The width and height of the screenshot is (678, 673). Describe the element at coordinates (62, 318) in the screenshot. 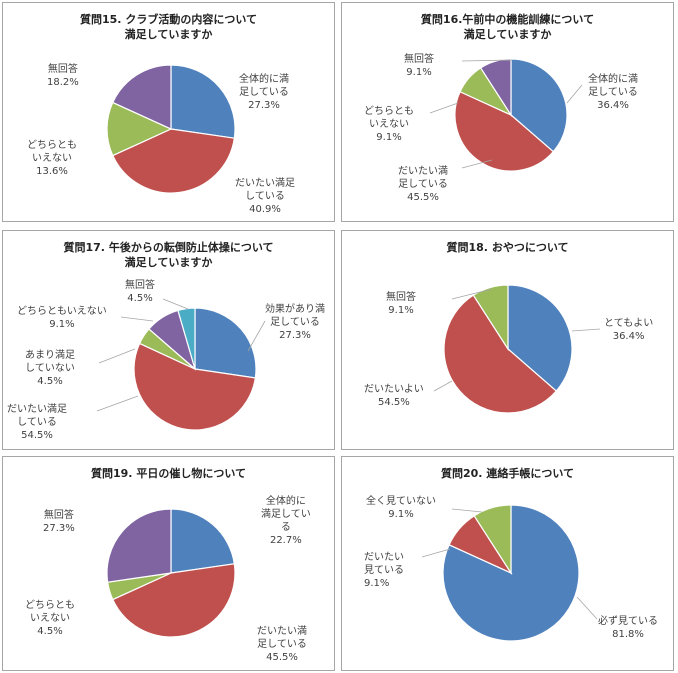

I see `slice-label: どちらともいえない 9.1%` at that location.